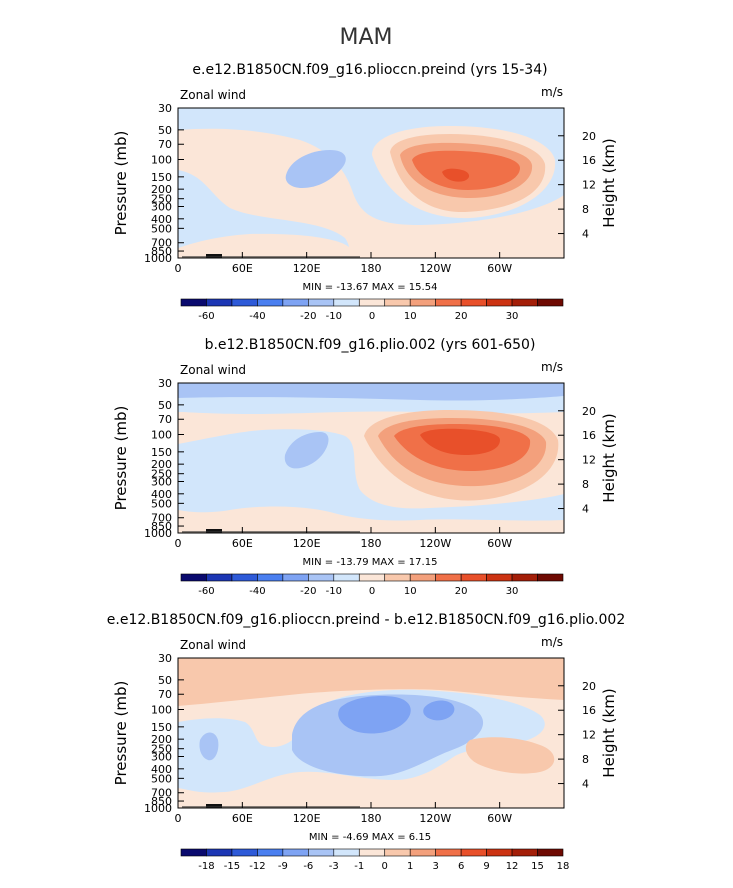 The image size is (733, 888). Describe the element at coordinates (161, 526) in the screenshot. I see `panel-2-y-tick-label: 850` at that location.